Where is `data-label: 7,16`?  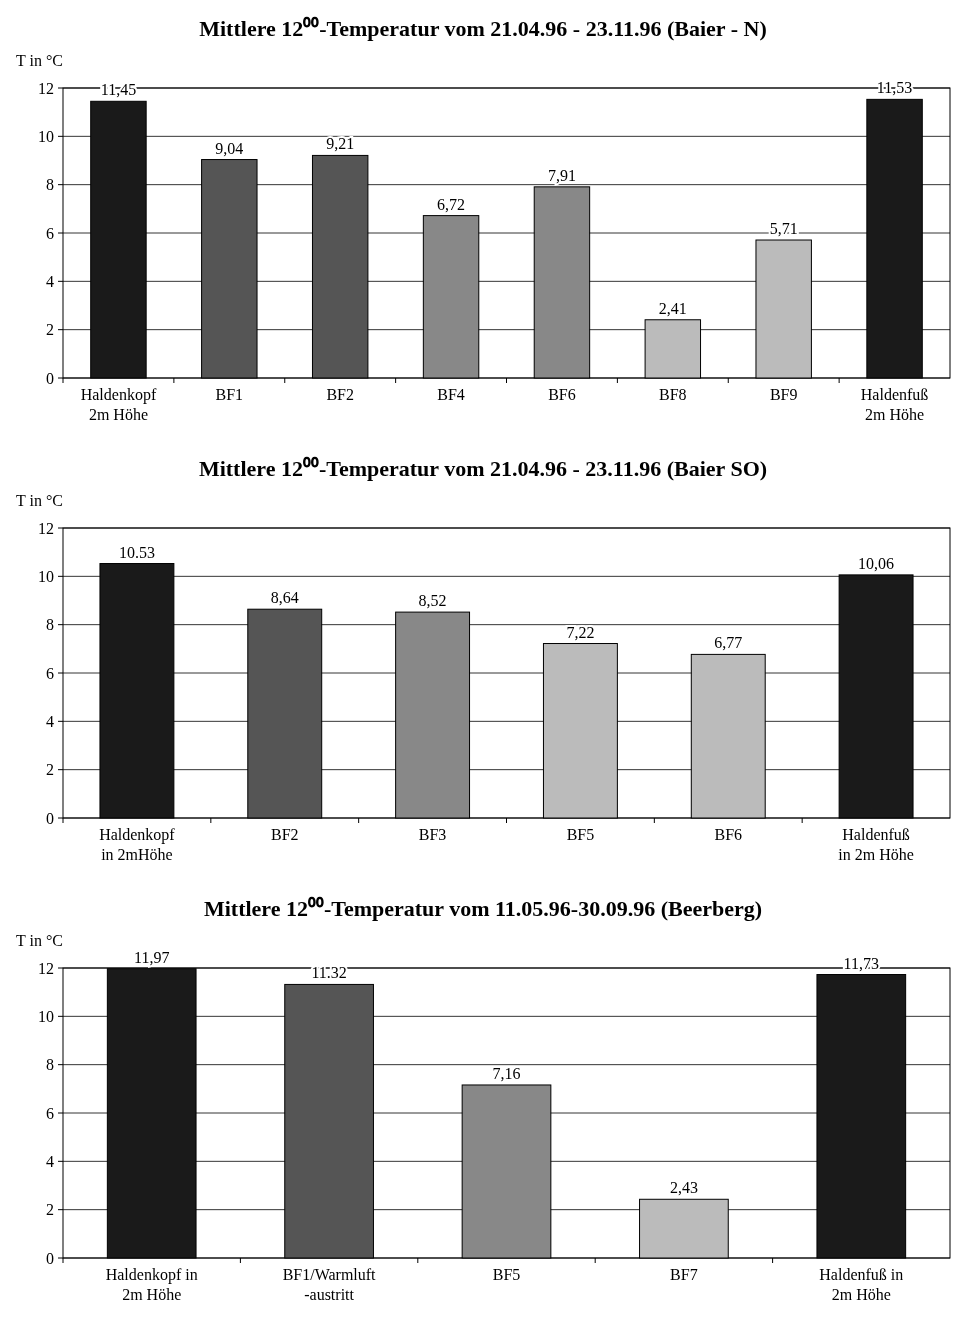 data-label: 7,16 is located at coordinates (506, 1073).